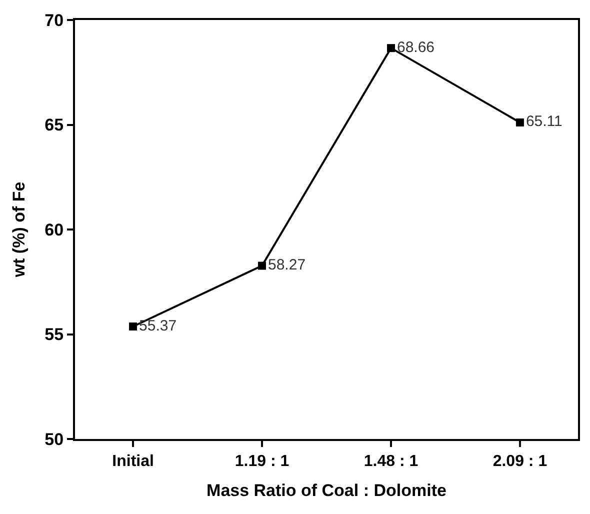 The height and width of the screenshot is (514, 590). I want to click on x-tick-label: Initial, so click(133, 461).